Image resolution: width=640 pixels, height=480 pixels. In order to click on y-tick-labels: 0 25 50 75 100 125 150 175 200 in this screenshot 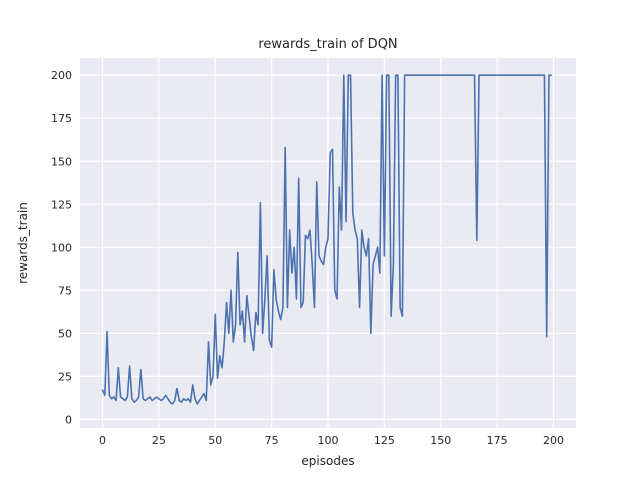, I will do `click(61, 247)`.